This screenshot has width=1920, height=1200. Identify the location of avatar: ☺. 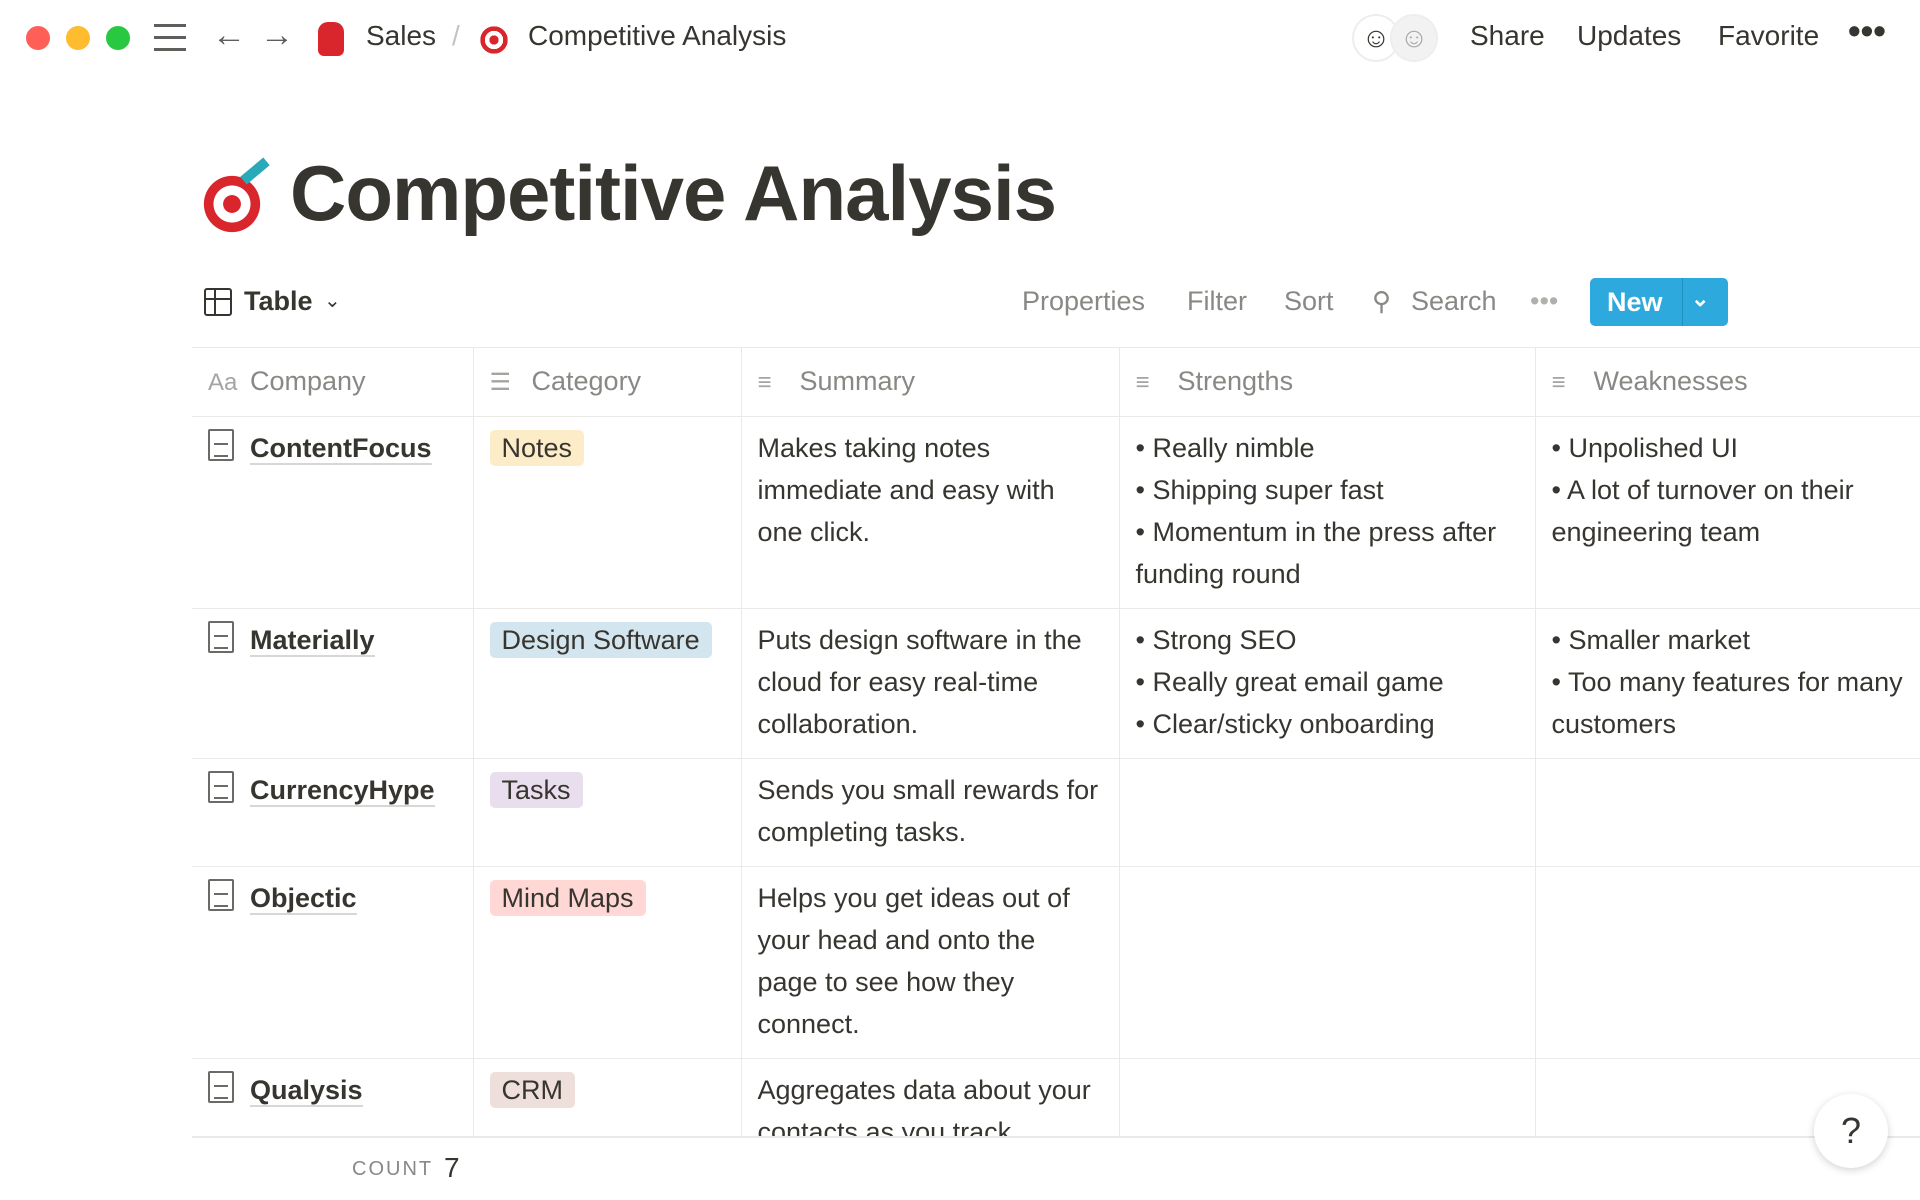
(1414, 38).